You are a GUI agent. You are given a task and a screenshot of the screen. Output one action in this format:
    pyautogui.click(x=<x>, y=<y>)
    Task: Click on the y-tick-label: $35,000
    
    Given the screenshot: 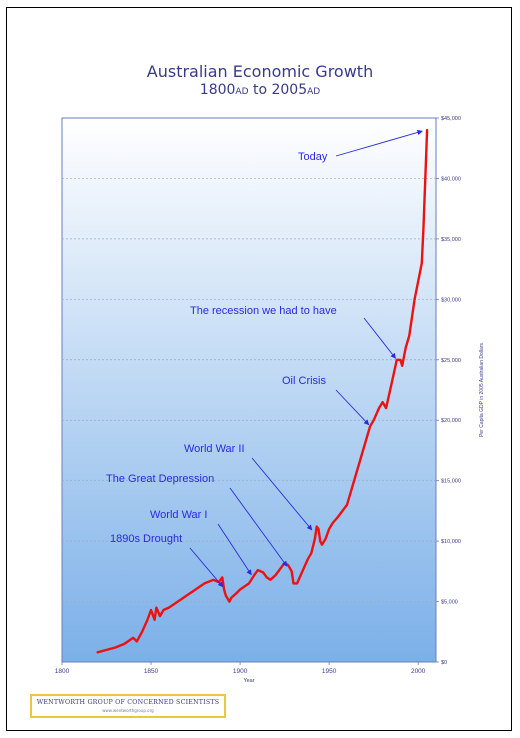 What is the action you would take?
    pyautogui.click(x=451, y=240)
    